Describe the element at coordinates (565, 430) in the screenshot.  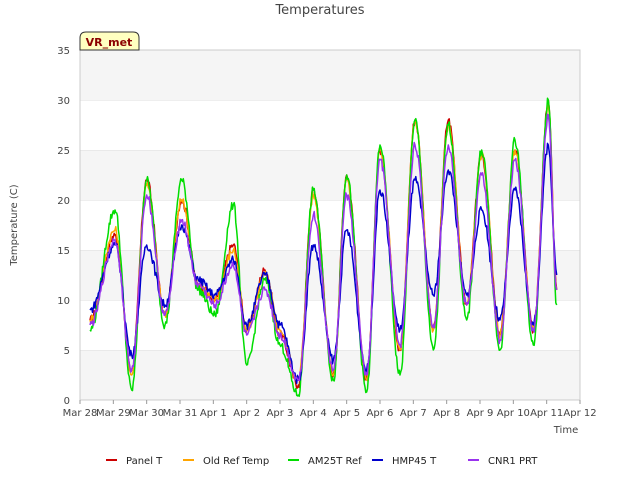
I see `x-axis-label: Time` at that location.